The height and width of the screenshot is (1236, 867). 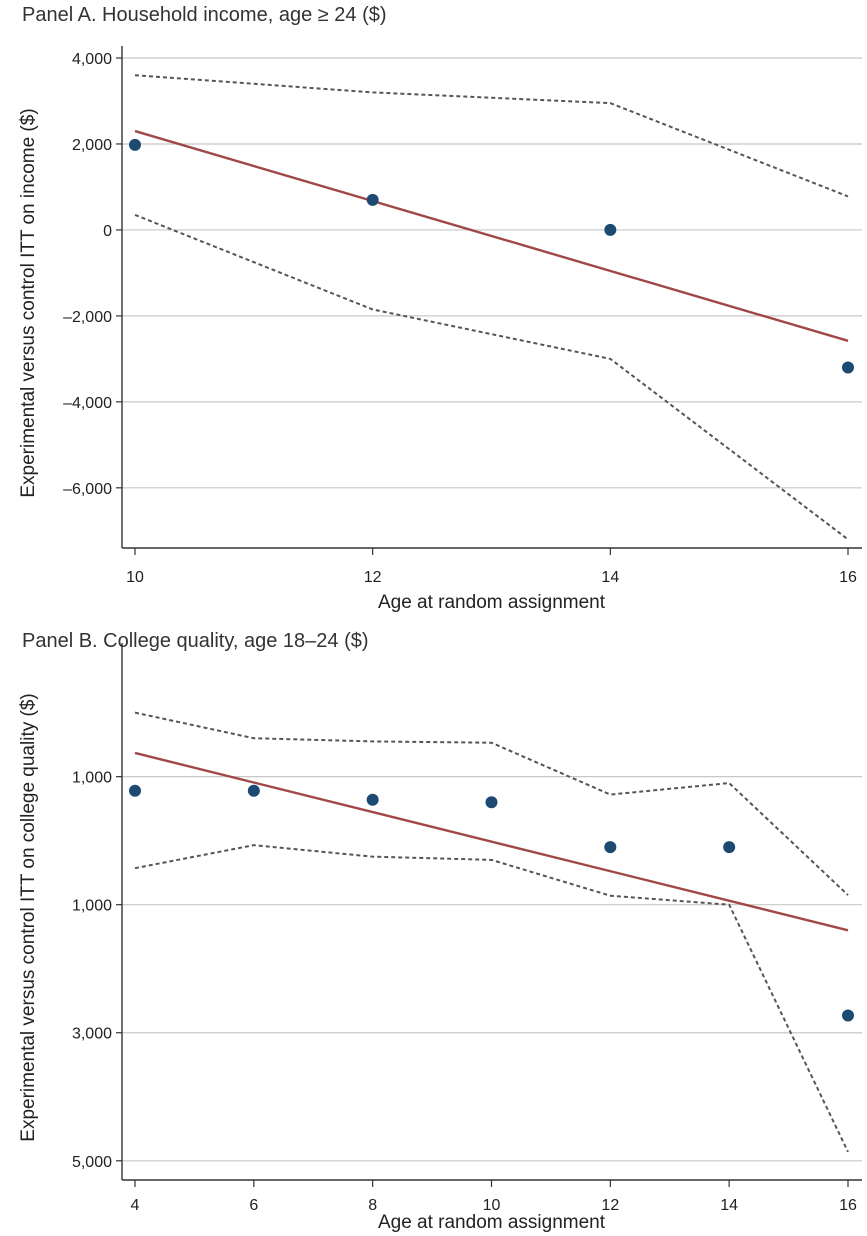 I want to click on pb-y-tick-label: 5,000, so click(x=92, y=1162).